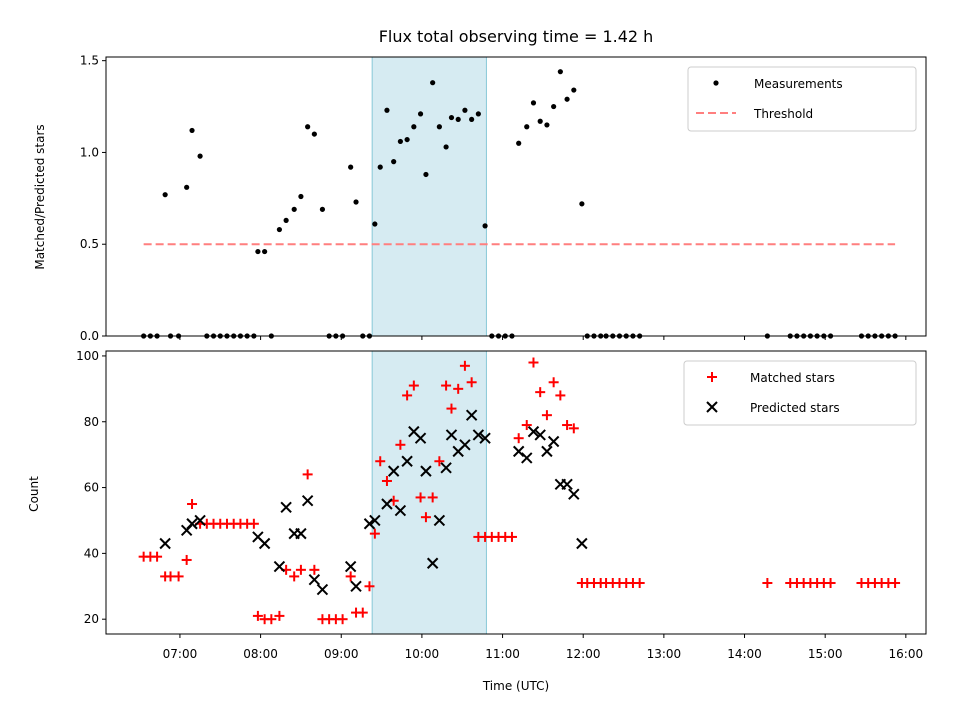  What do you see at coordinates (429, 492) in the screenshot?
I see `bottom-shaded-interval` at bounding box center [429, 492].